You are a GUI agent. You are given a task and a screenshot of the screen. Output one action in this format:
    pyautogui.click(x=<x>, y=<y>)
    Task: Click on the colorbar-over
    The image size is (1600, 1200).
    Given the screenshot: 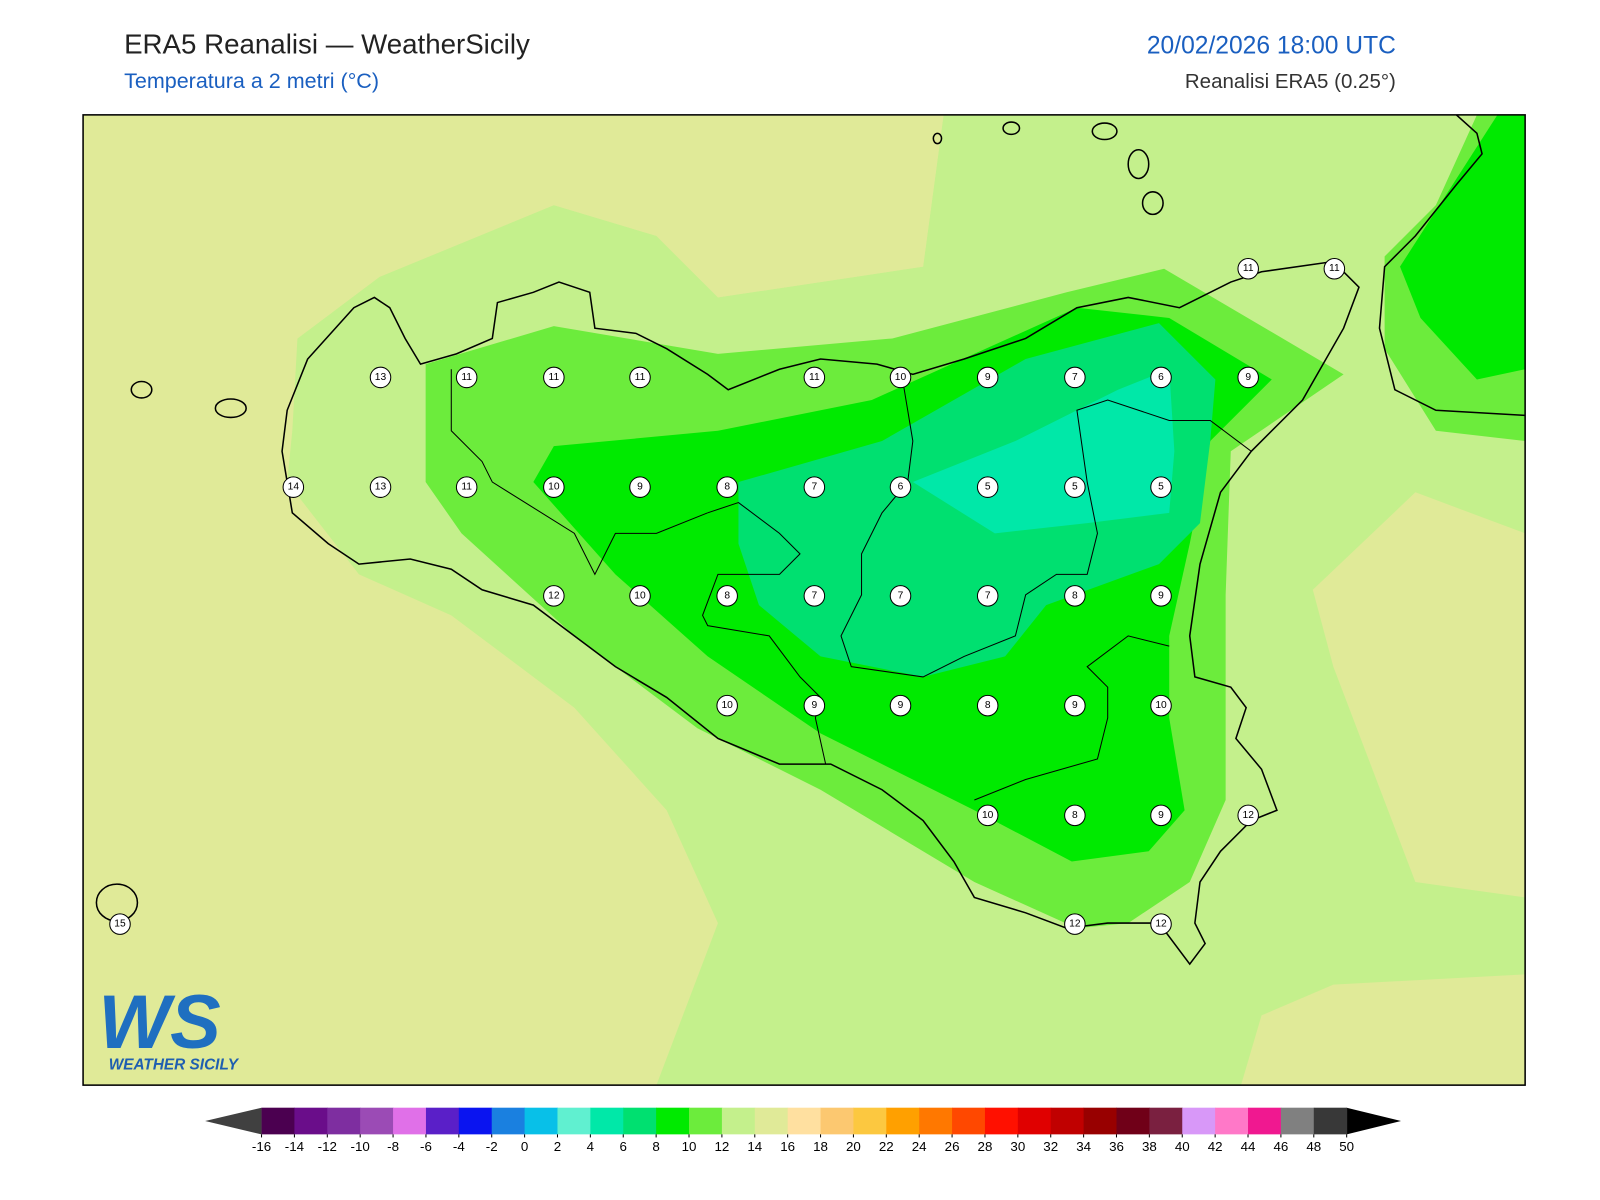 What is the action you would take?
    pyautogui.click(x=1374, y=1121)
    